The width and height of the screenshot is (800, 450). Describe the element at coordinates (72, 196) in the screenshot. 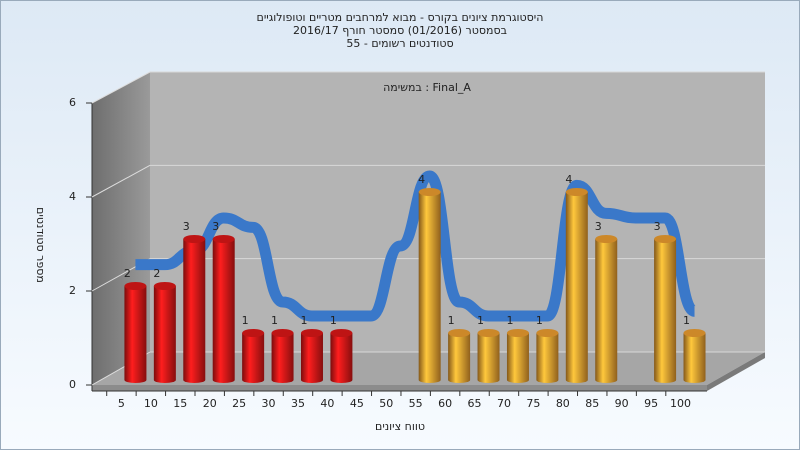

I see `y-tick-label: 4` at that location.